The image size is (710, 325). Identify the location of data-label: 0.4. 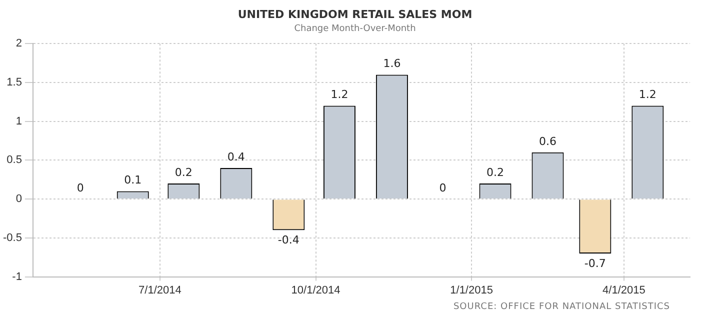
(236, 157).